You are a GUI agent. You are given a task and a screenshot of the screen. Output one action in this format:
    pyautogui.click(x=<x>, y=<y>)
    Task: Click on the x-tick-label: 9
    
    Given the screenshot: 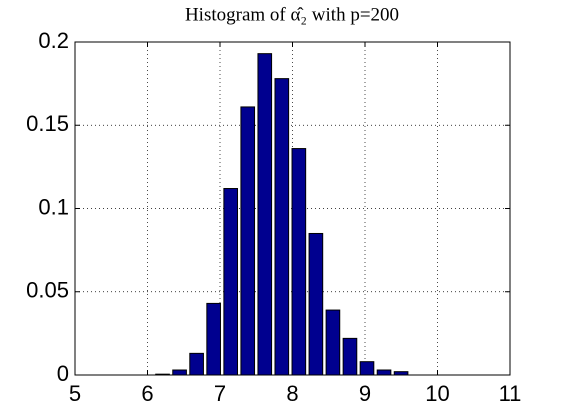 What is the action you would take?
    pyautogui.click(x=365, y=393)
    